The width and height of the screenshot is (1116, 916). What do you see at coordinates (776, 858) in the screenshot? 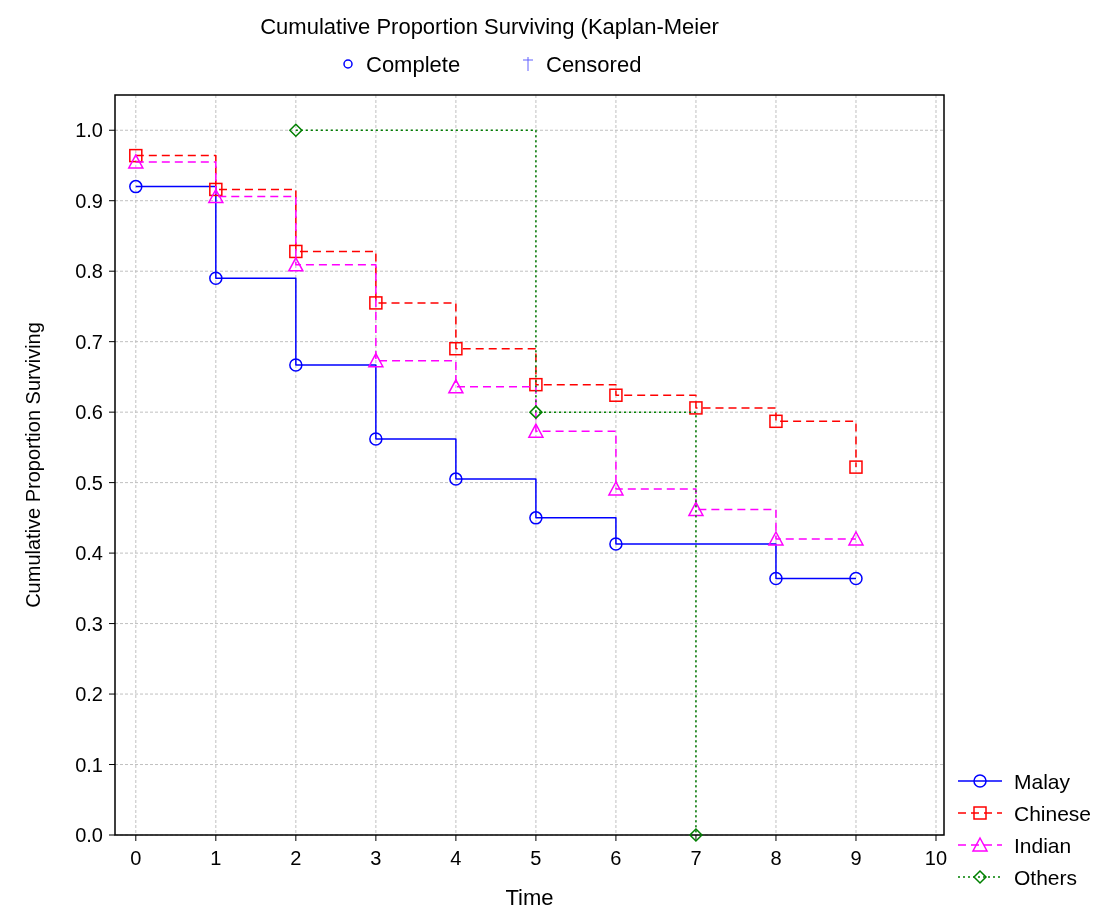
I see `x-tick-label: 8` at bounding box center [776, 858].